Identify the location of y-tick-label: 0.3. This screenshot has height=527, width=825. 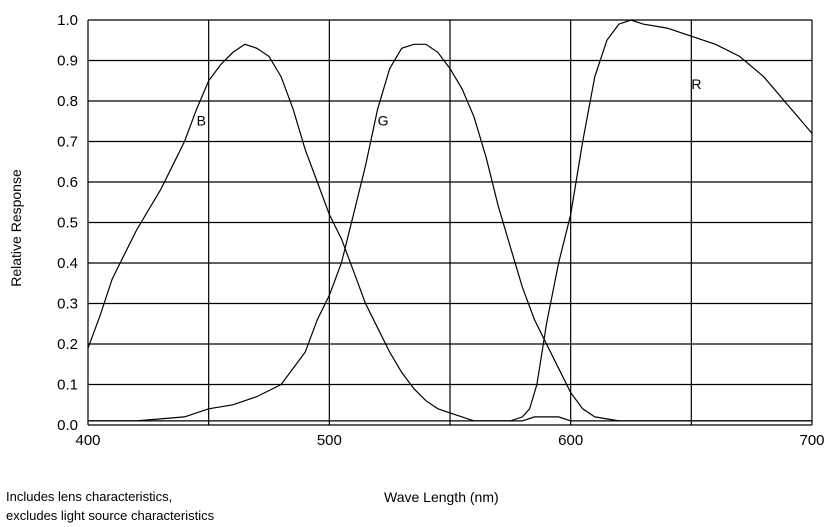
(67, 304).